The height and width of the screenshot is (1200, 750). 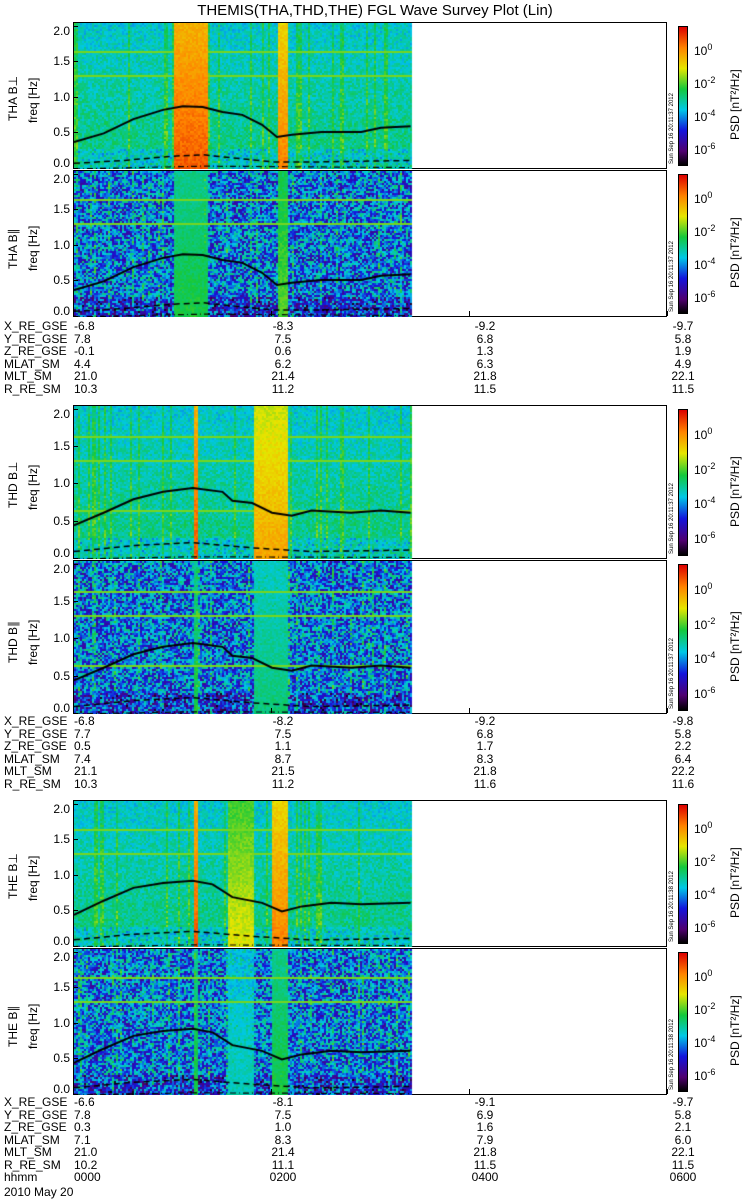 I want to click on colorbar-tick-label: 10⁻², so click(x=705, y=623).